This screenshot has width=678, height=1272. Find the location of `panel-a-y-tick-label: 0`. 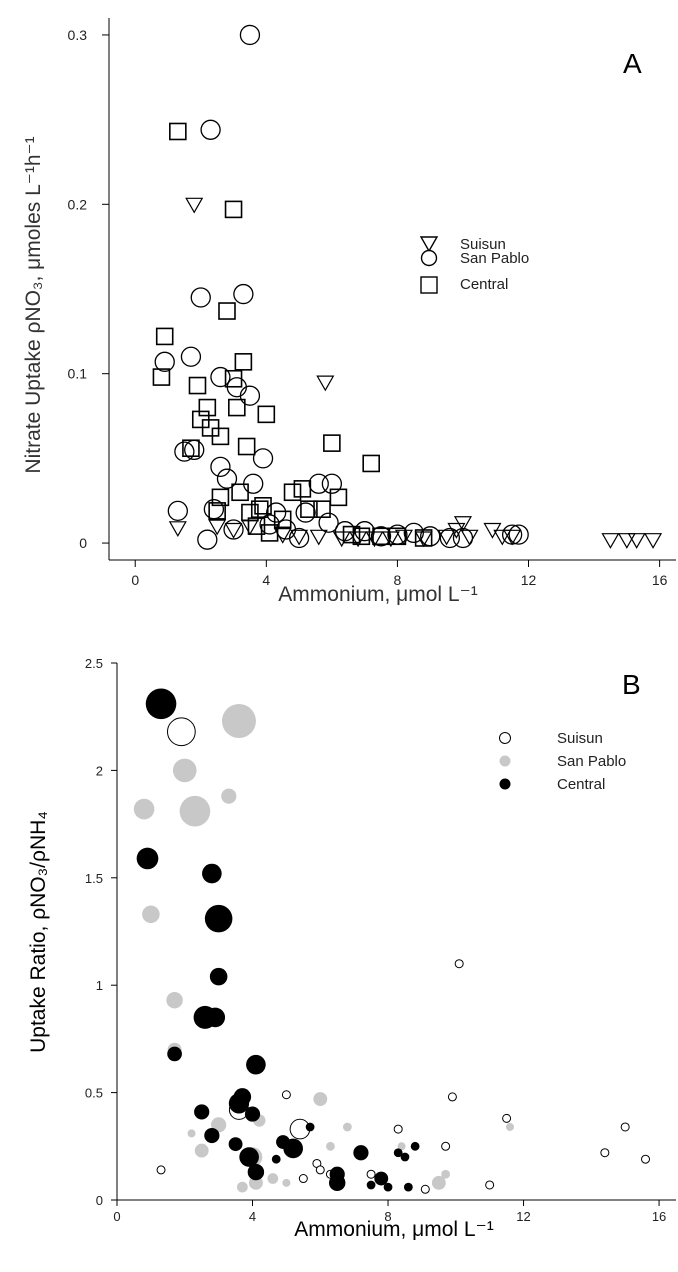

panel-a-y-tick-label: 0 is located at coordinates (83, 543).